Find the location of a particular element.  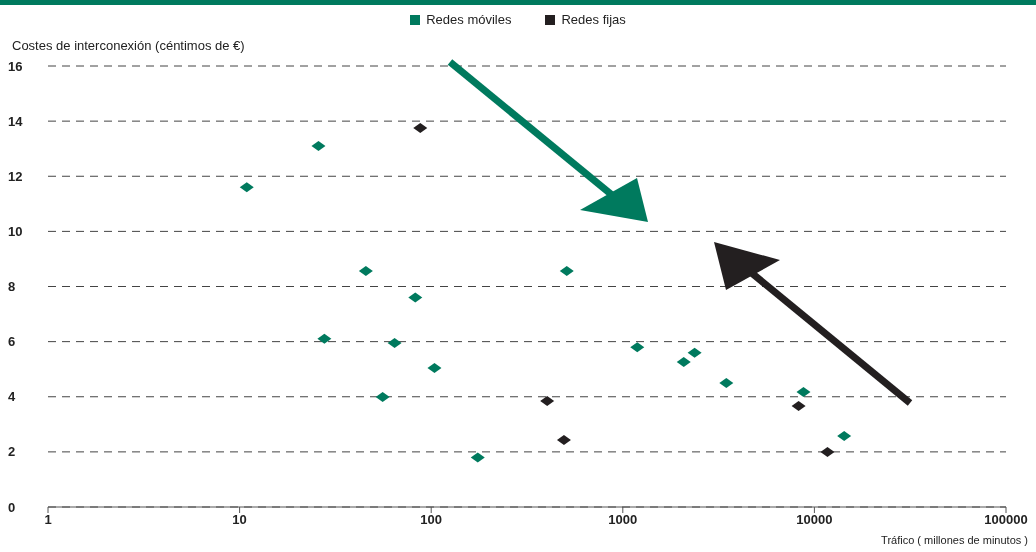

x-tick-label: 10000 is located at coordinates (814, 520).